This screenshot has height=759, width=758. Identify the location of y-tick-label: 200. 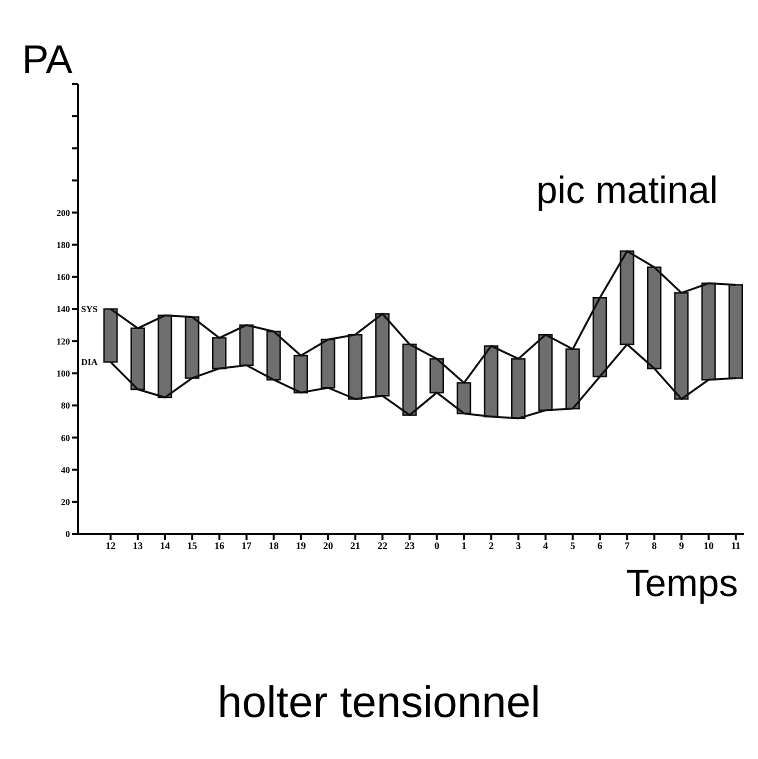
(63, 213).